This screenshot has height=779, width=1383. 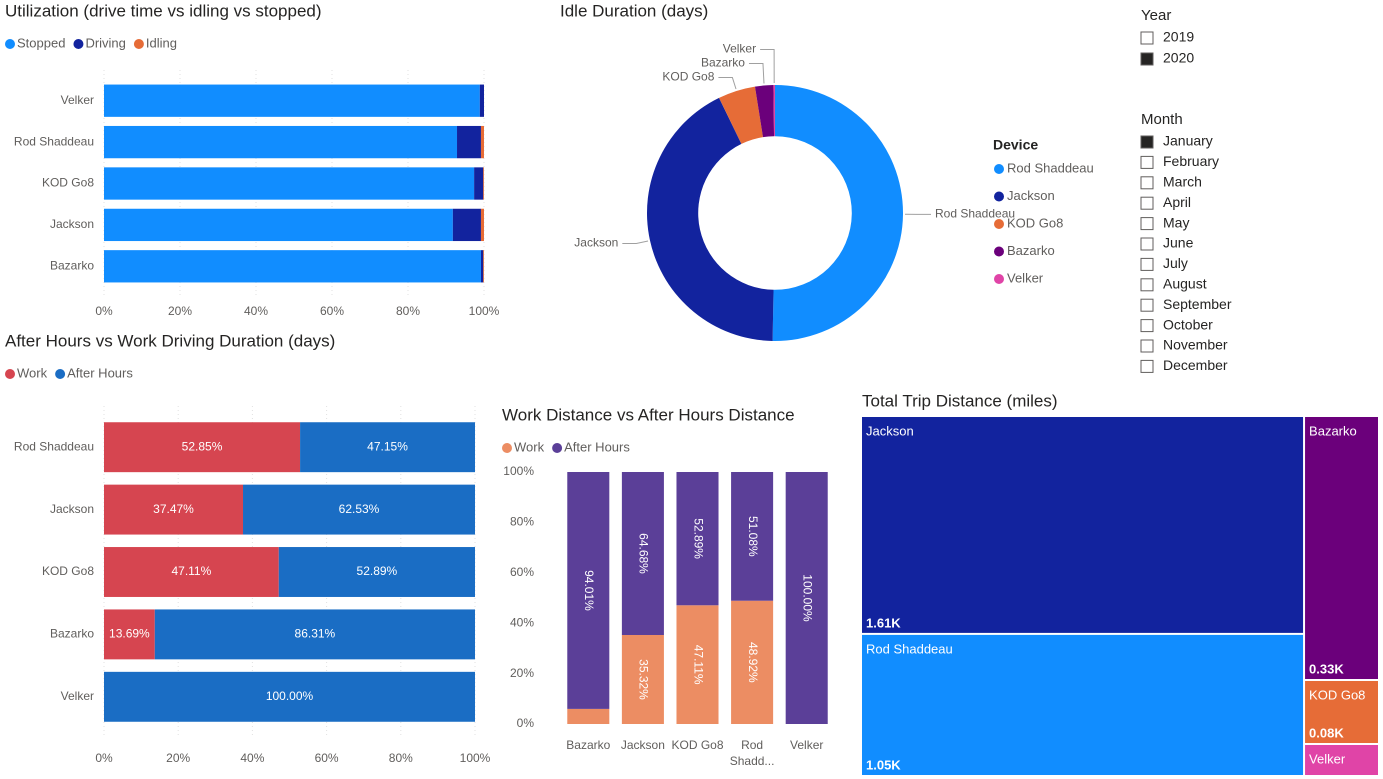 I want to click on y-tick-label: KOD Go8, so click(x=68, y=571).